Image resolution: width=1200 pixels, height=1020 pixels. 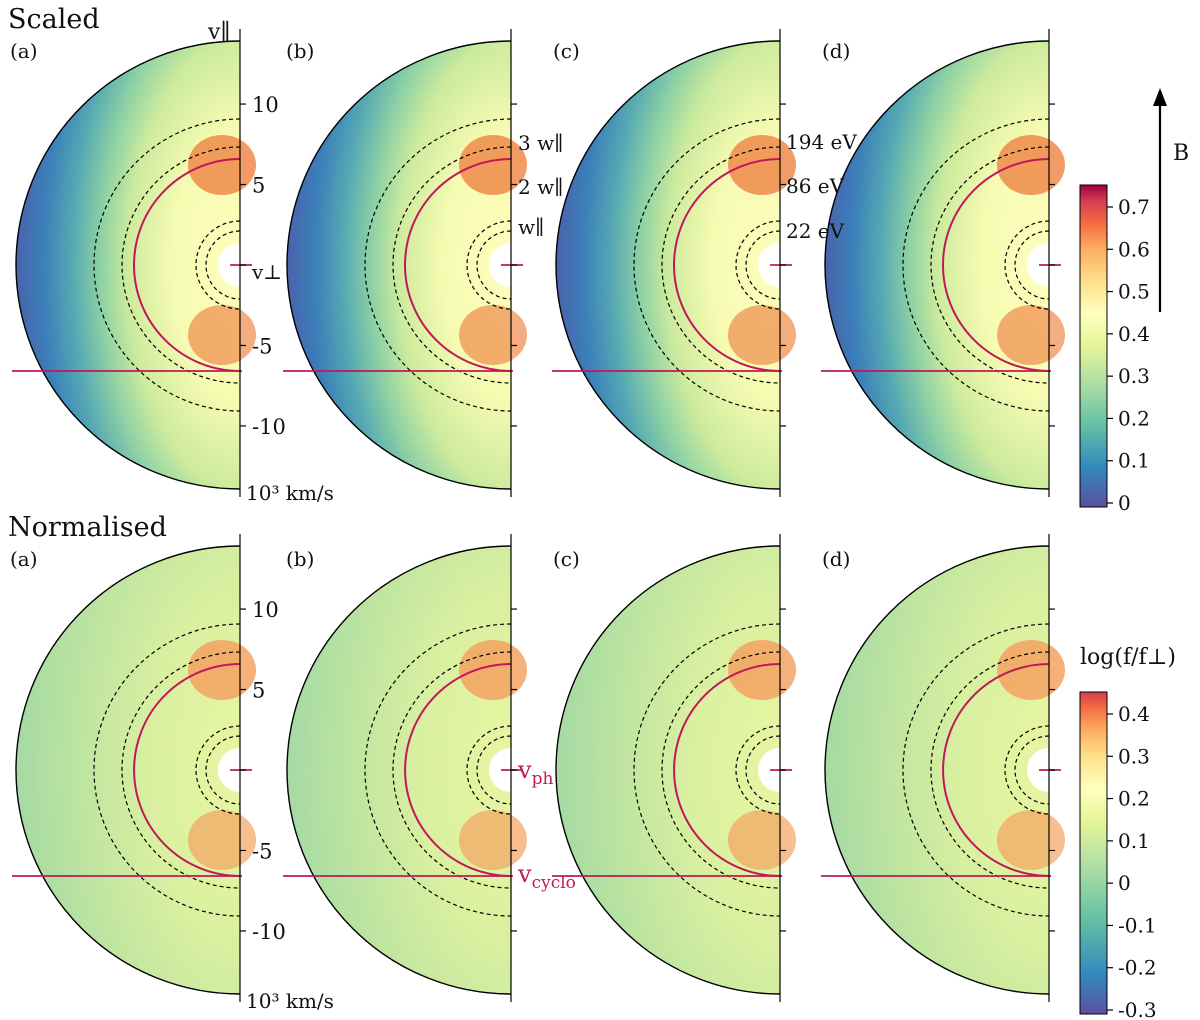 I want to click on panel-normalised-4: (d), so click(x=946, y=768).